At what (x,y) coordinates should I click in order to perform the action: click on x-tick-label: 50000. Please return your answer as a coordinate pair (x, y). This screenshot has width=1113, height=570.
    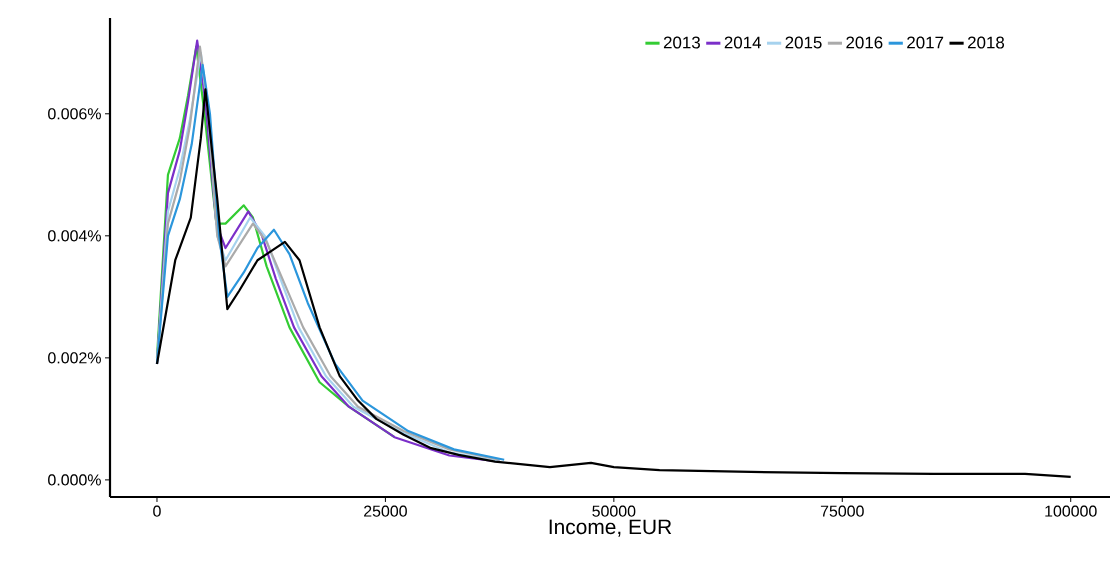
    Looking at the image, I should click on (614, 511).